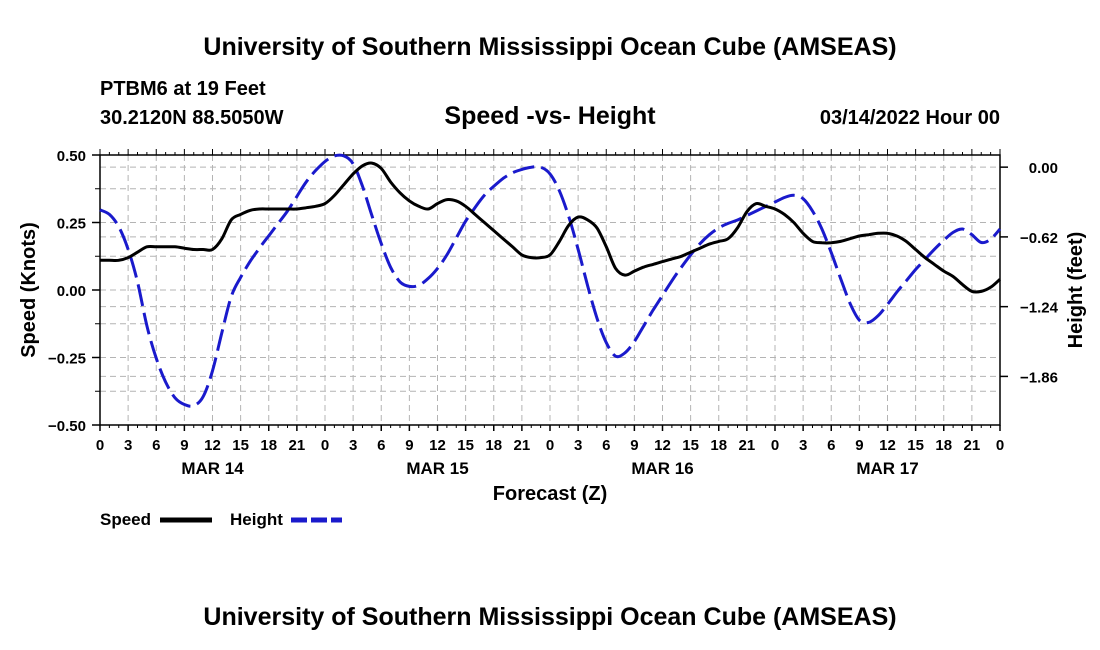  Describe the element at coordinates (887, 468) in the screenshot. I see `day-label: MAR 17` at that location.